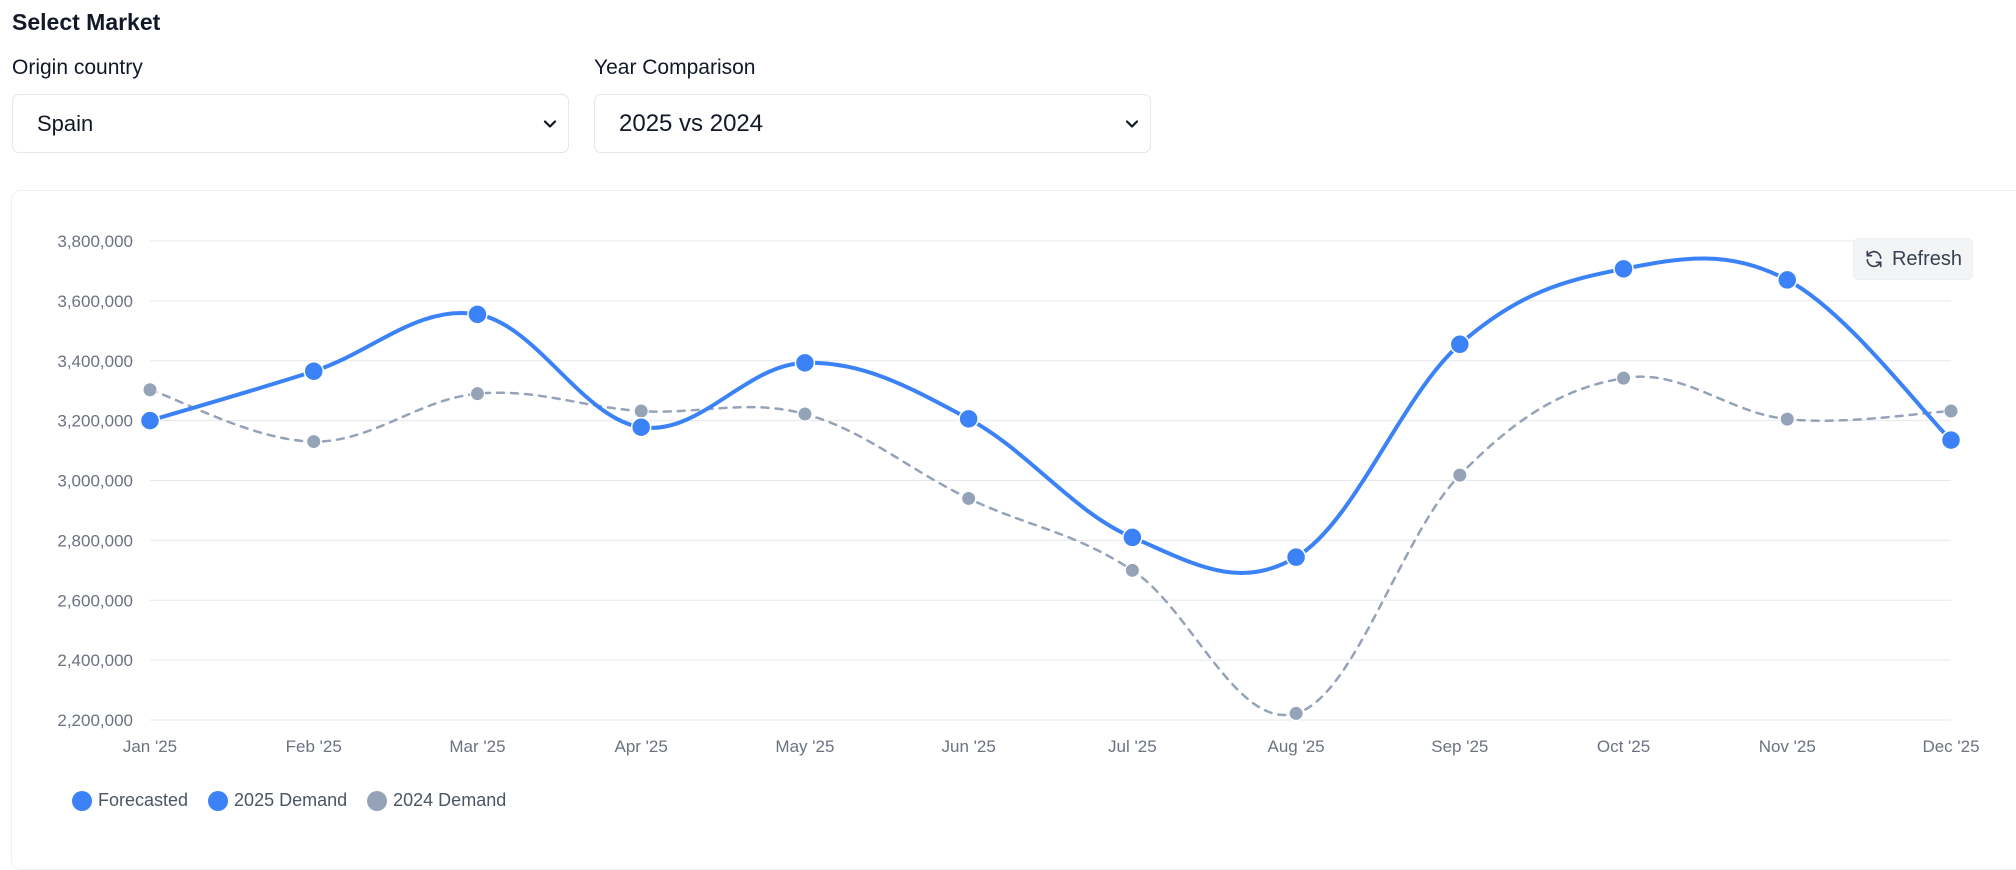  I want to click on year-comparison-select: 2025 vs 2024, so click(872, 123).